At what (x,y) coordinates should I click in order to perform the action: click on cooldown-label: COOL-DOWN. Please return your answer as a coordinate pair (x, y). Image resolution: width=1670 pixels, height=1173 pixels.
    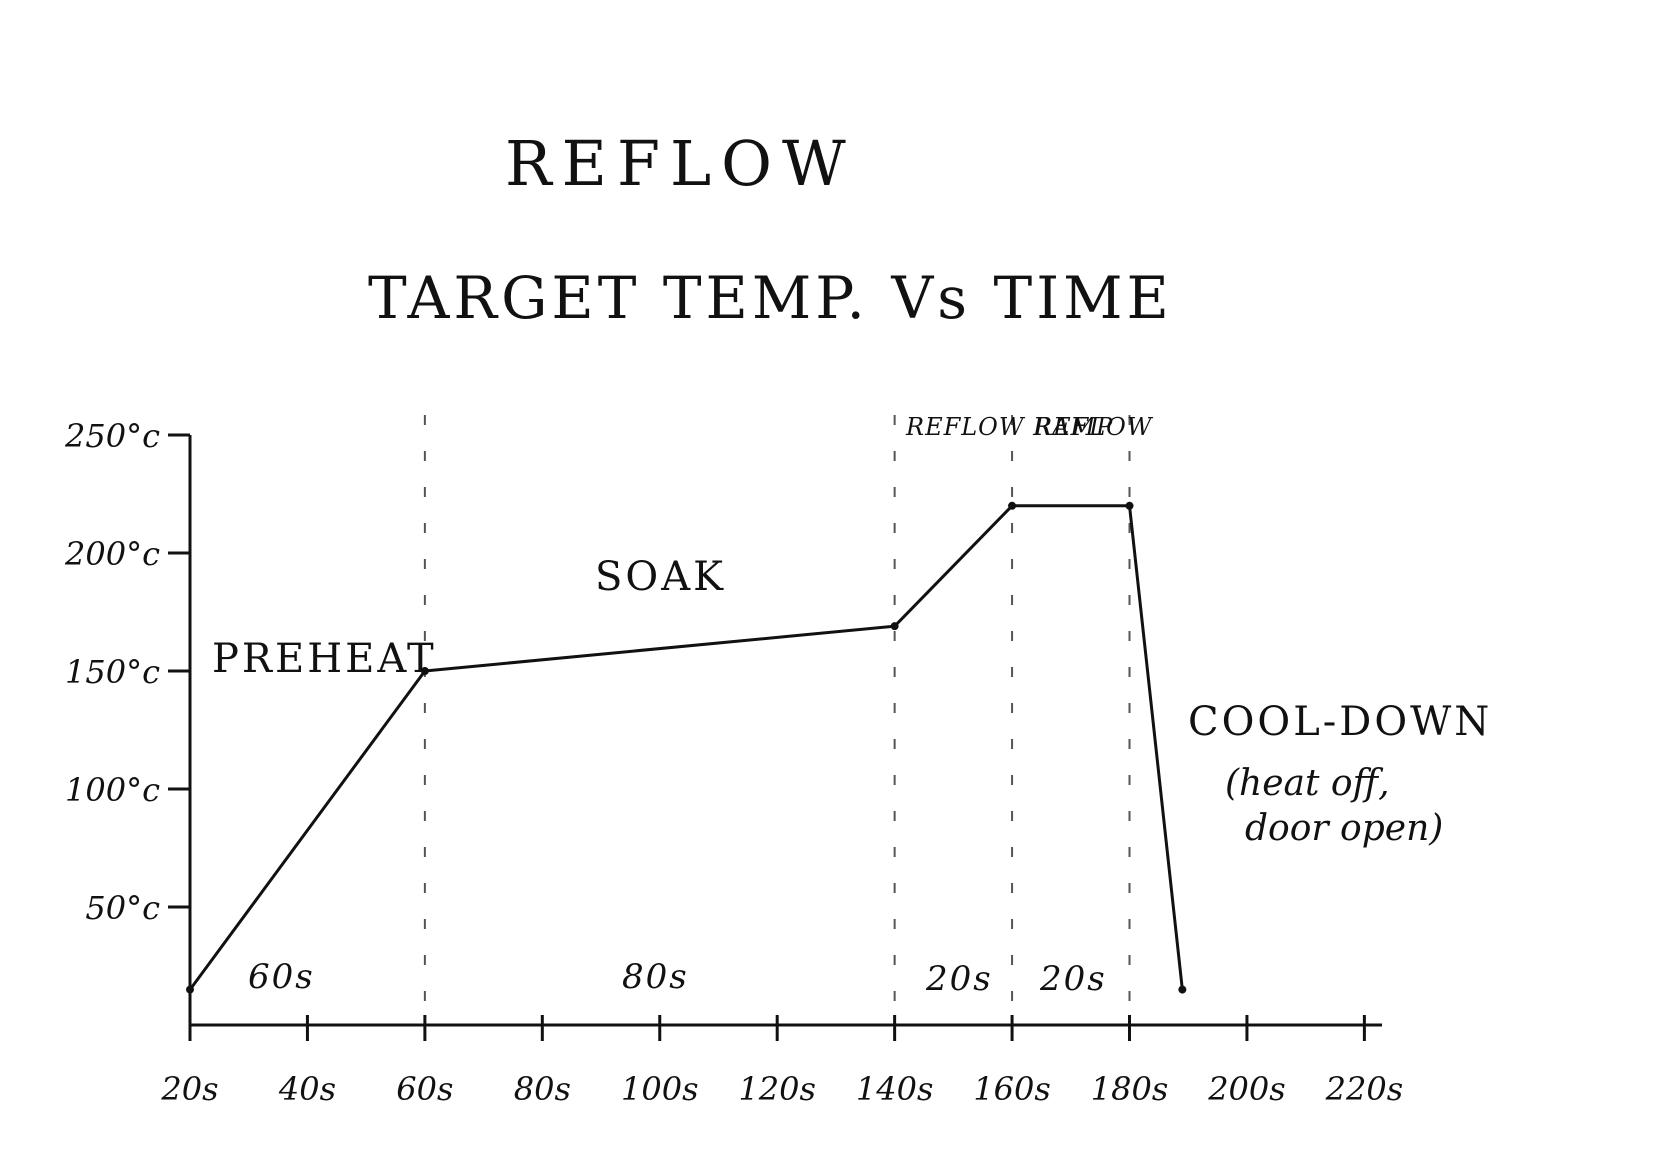
    Looking at the image, I should click on (1340, 722).